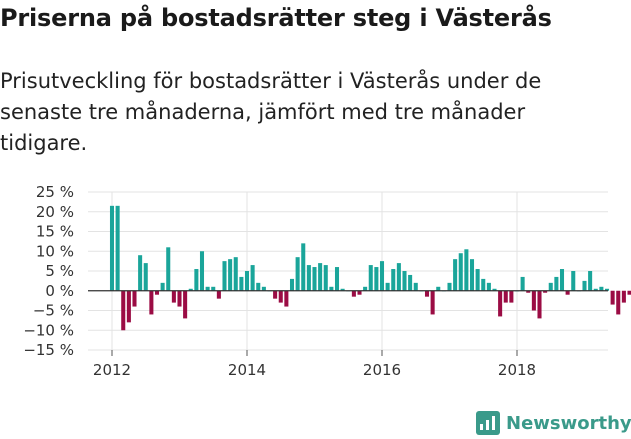 The height and width of the screenshot is (439, 631). Describe the element at coordinates (55, 192) in the screenshot. I see `y-tick-label: 25 %` at that location.